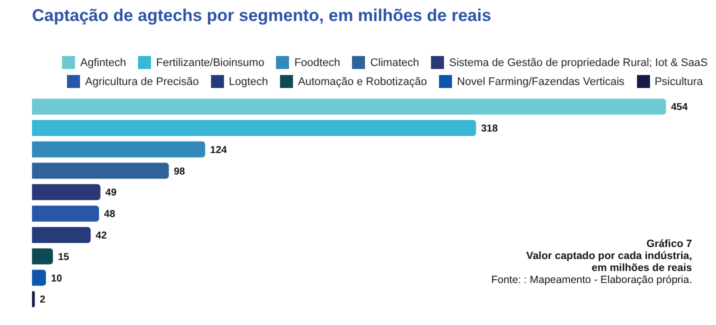 This screenshot has height=325, width=716. I want to click on data-label: 124, so click(219, 150).